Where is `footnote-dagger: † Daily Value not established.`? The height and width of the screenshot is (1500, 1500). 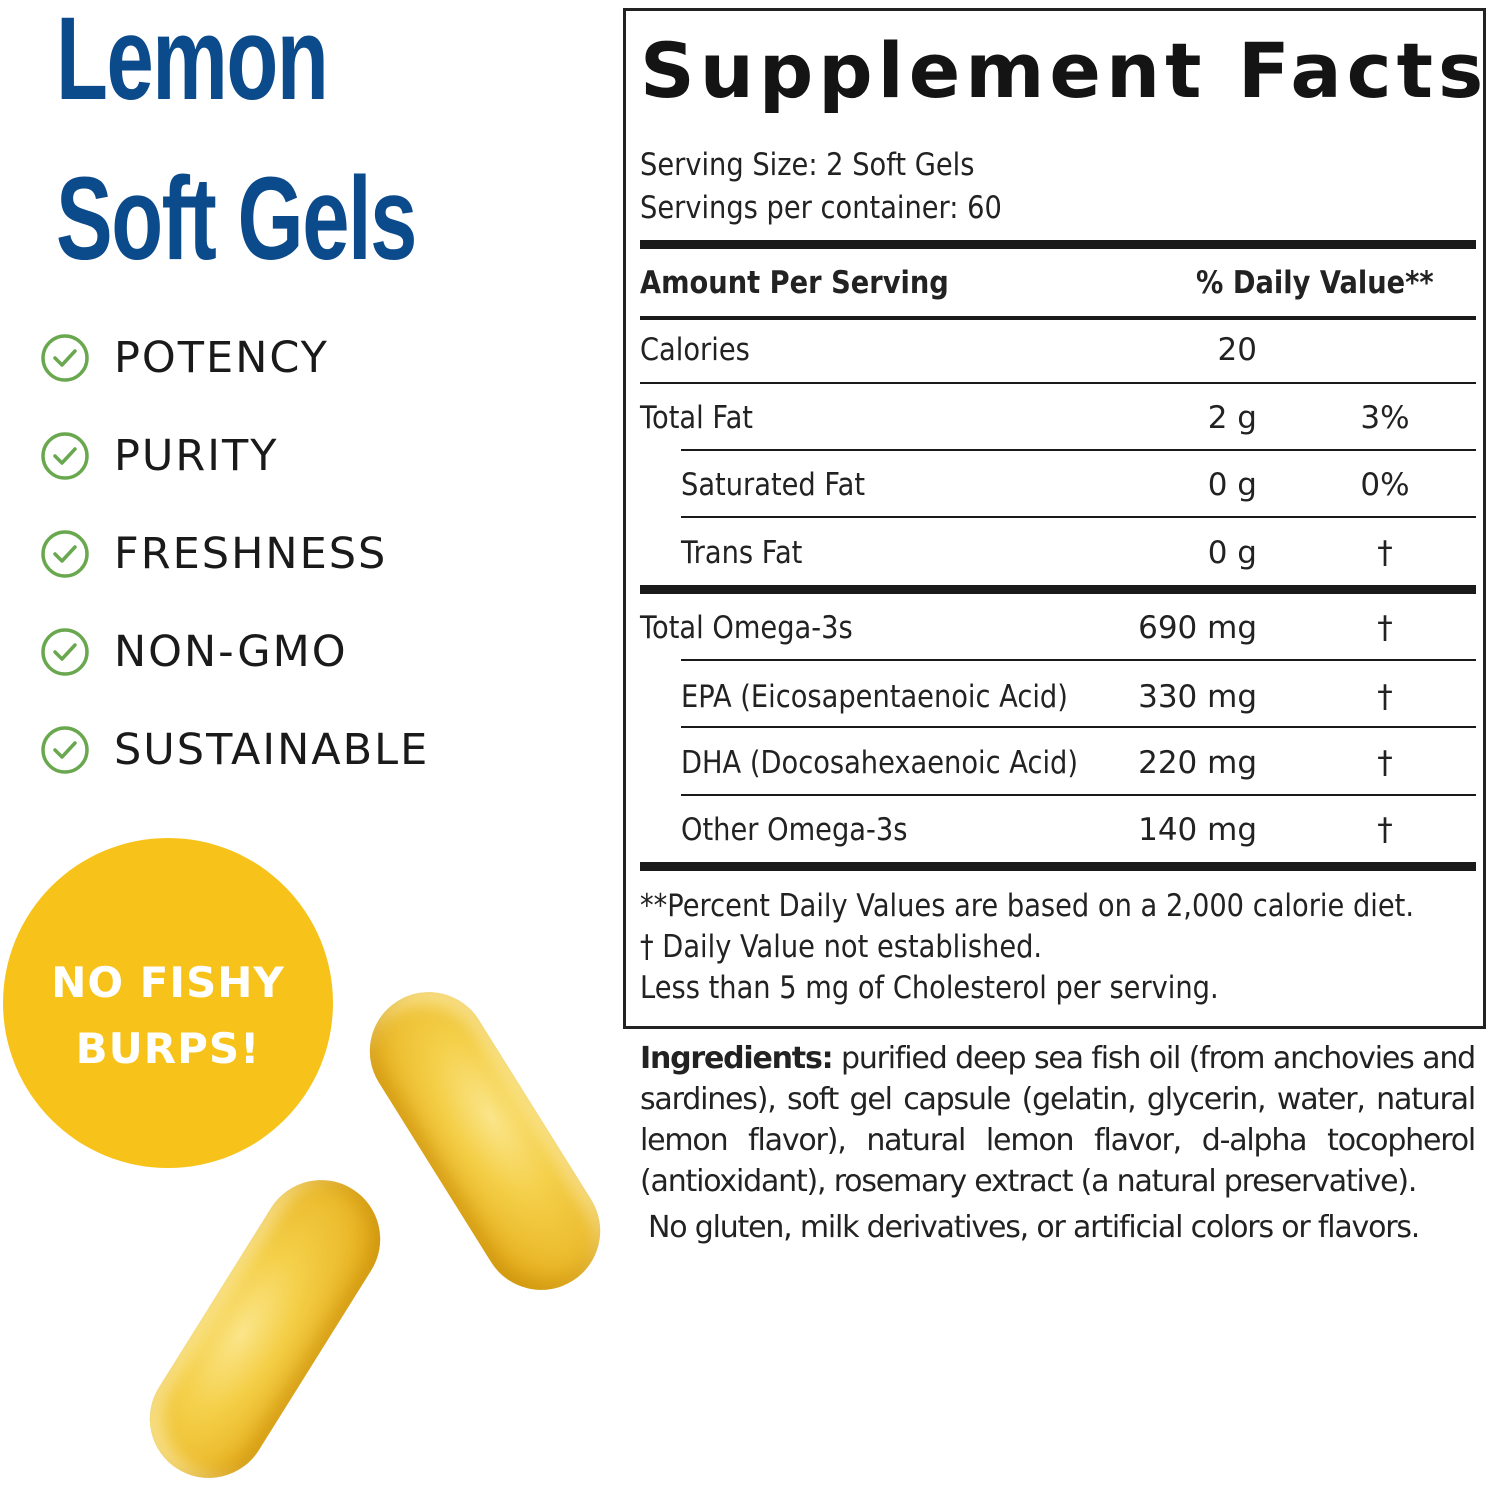 footnote-dagger: † Daily Value not established. is located at coordinates (841, 947).